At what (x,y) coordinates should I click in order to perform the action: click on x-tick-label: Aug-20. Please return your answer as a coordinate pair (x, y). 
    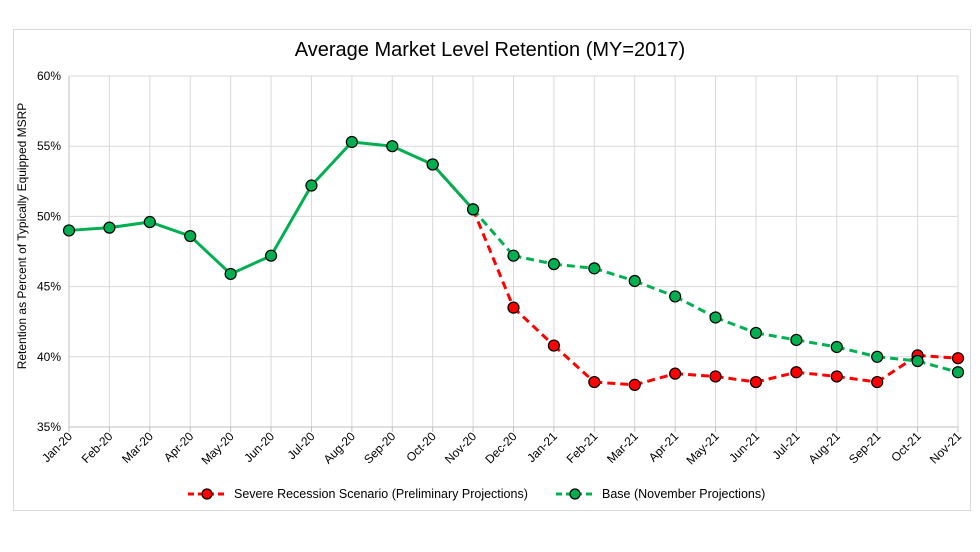
    Looking at the image, I should click on (339, 447).